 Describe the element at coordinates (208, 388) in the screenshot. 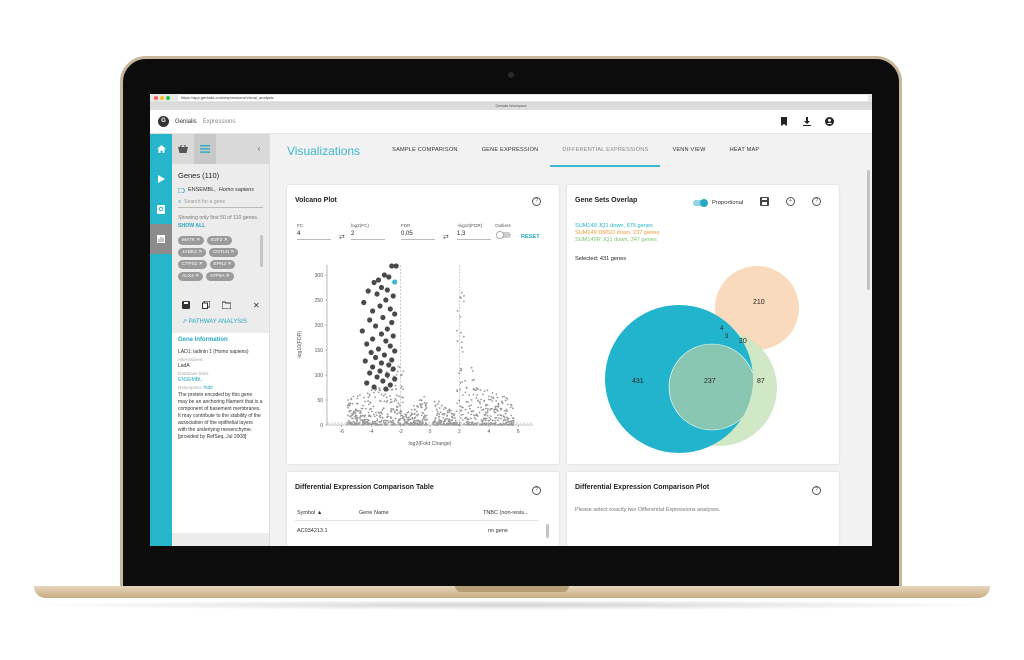

I see `hide-description-link: hide` at that location.